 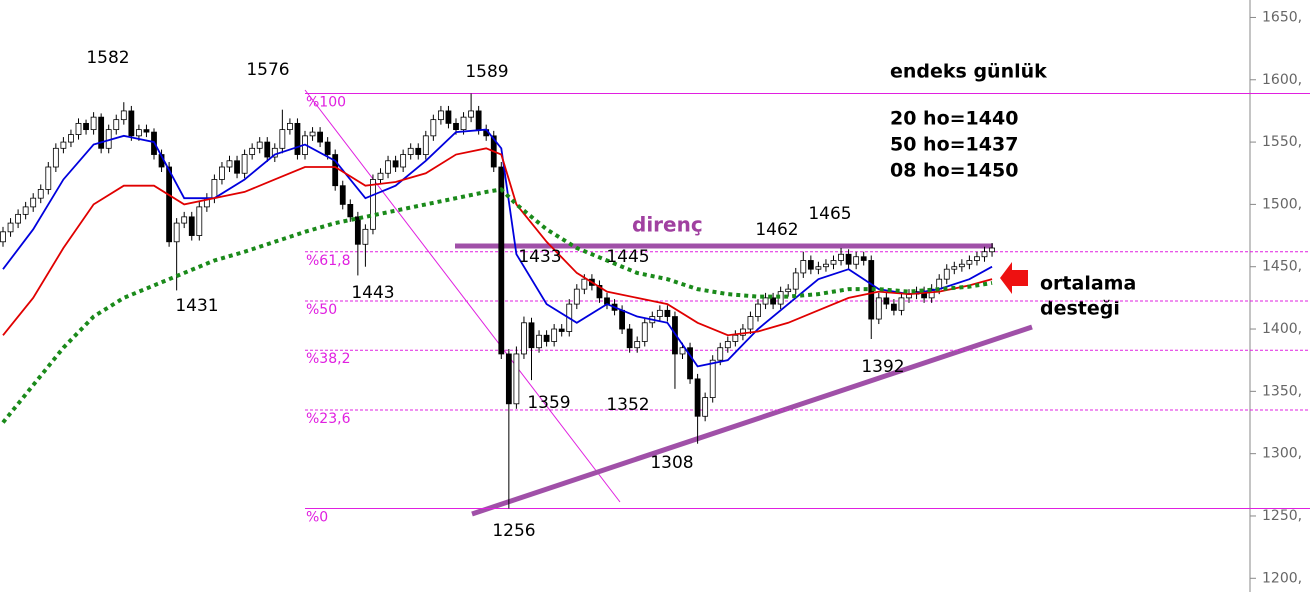 I want to click on price-label: 1308, so click(x=671, y=463).